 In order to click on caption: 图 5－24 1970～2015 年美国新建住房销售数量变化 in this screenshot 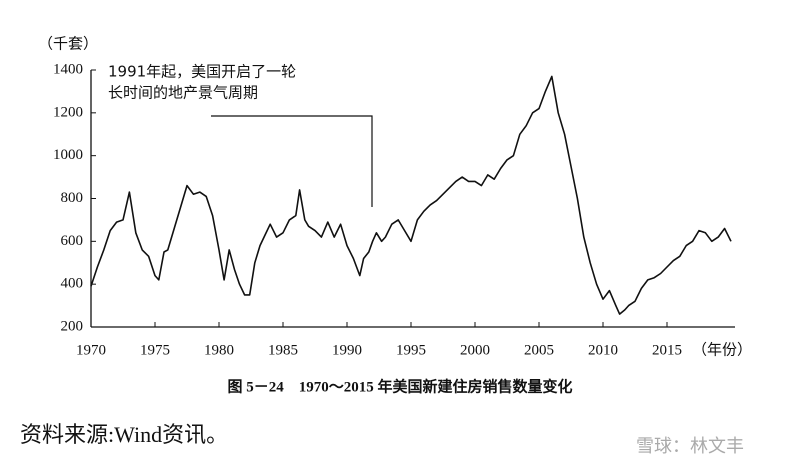, I will do `click(399, 386)`.